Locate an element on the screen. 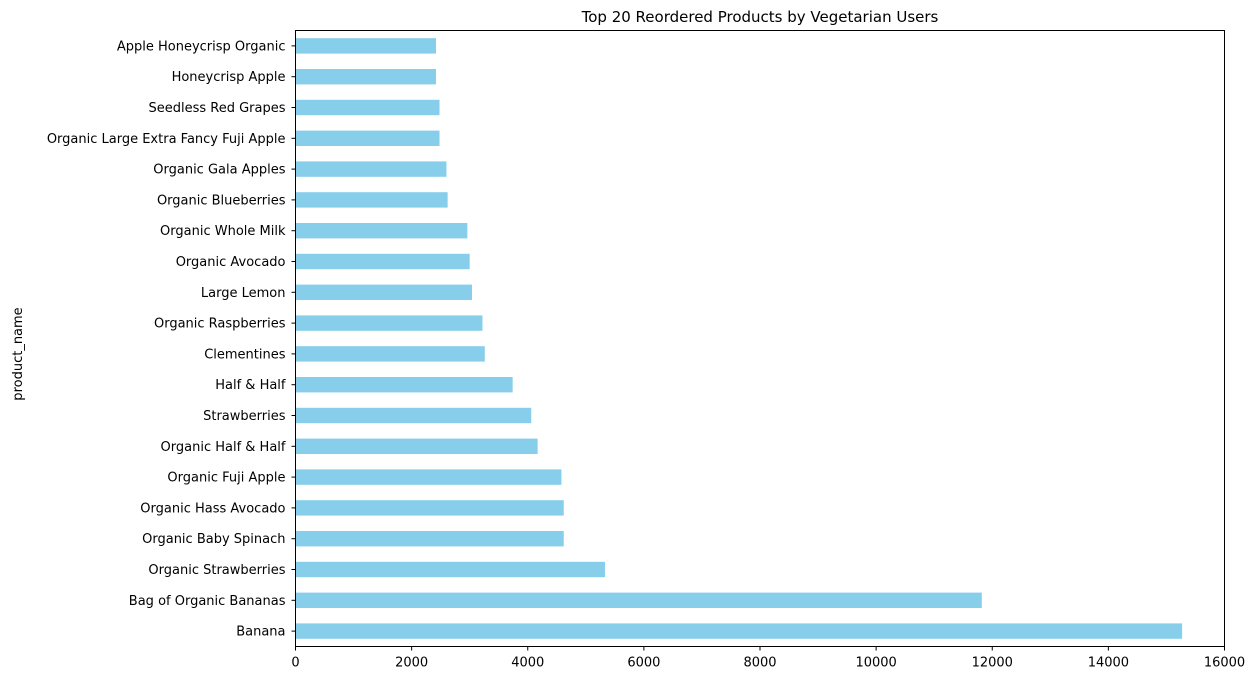 The width and height of the screenshot is (1256, 684). y-tick-label: Organic Raspberries is located at coordinates (220, 324).